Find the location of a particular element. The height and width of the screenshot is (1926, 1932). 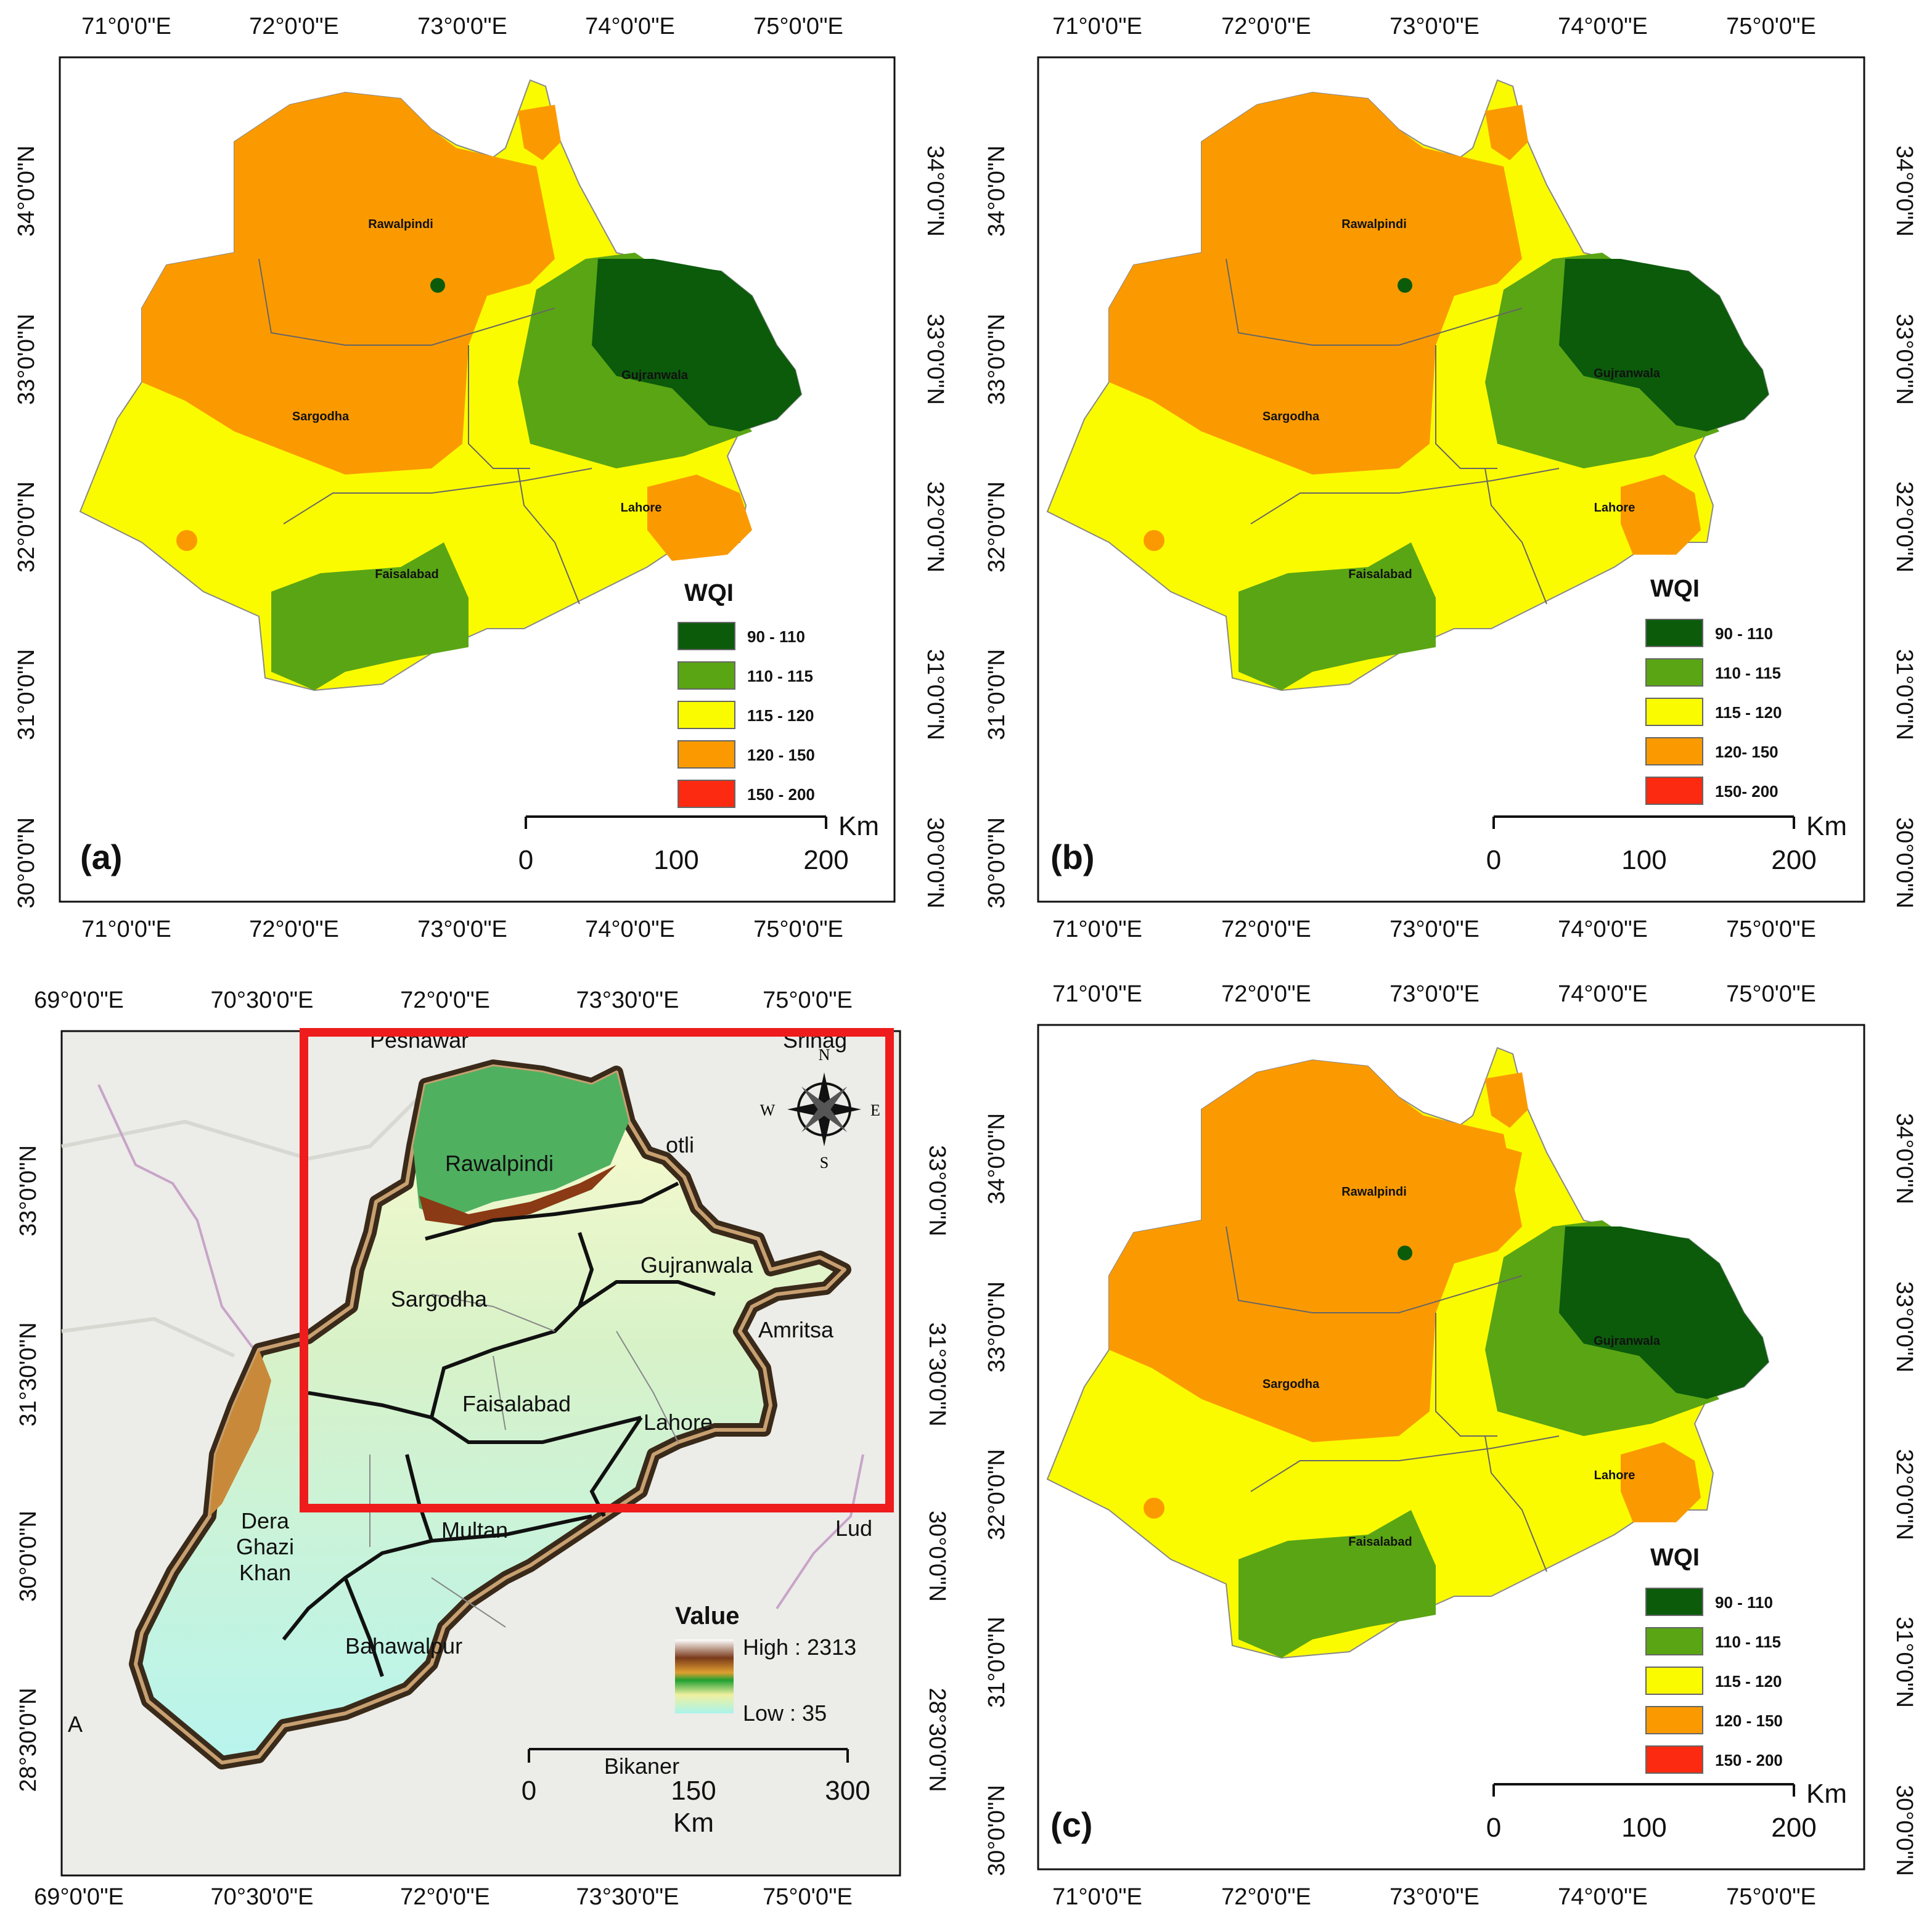

panel-label: (a) is located at coordinates (101, 857).